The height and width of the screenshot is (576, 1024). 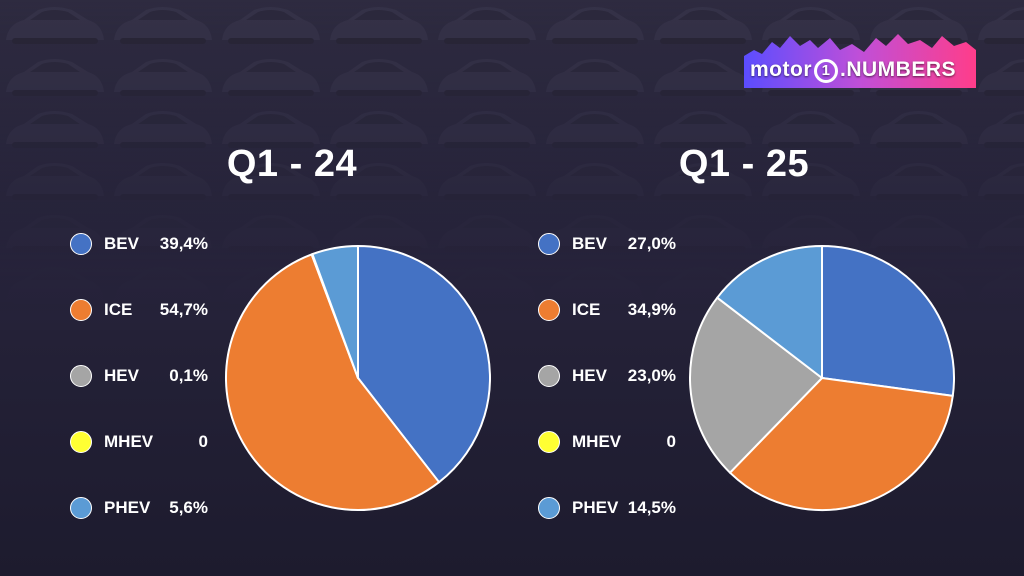 What do you see at coordinates (188, 375) in the screenshot?
I see `legend-value: 0,1%` at bounding box center [188, 375].